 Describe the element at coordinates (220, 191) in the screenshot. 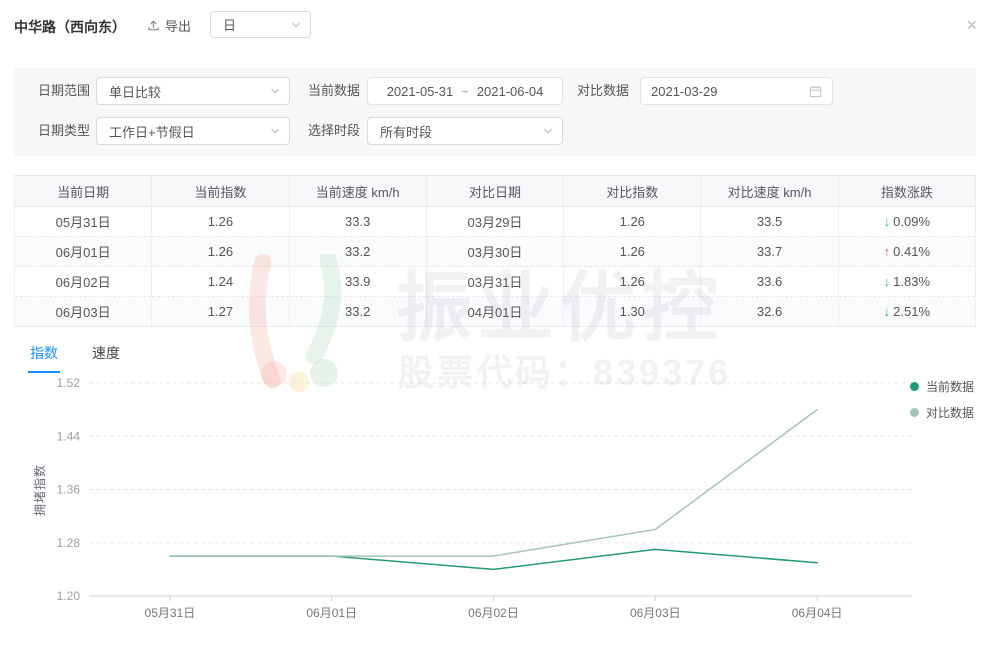

I see `table-header-cell: 当前指数` at that location.